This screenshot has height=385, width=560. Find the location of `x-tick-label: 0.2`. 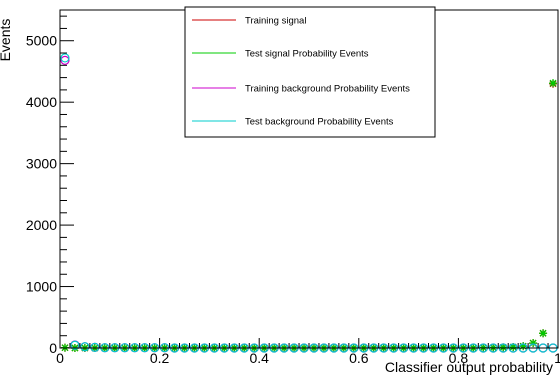

x-tick-label: 0.2 is located at coordinates (160, 358).